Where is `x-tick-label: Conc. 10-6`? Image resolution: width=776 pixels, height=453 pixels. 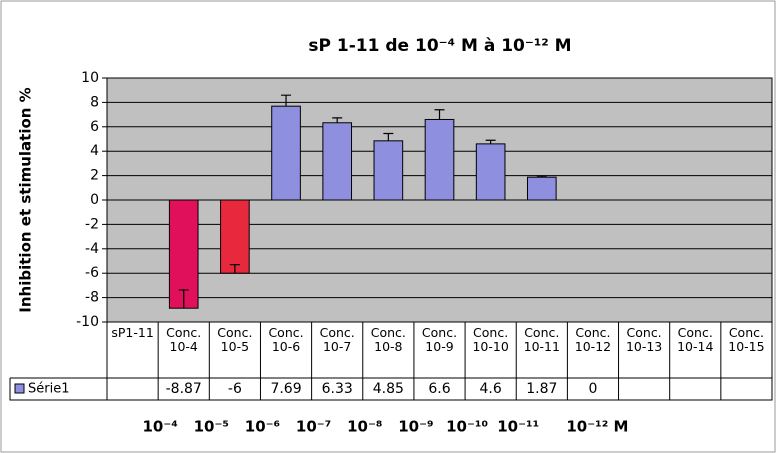
x-tick-label: Conc. 10-6 is located at coordinates (286, 340).